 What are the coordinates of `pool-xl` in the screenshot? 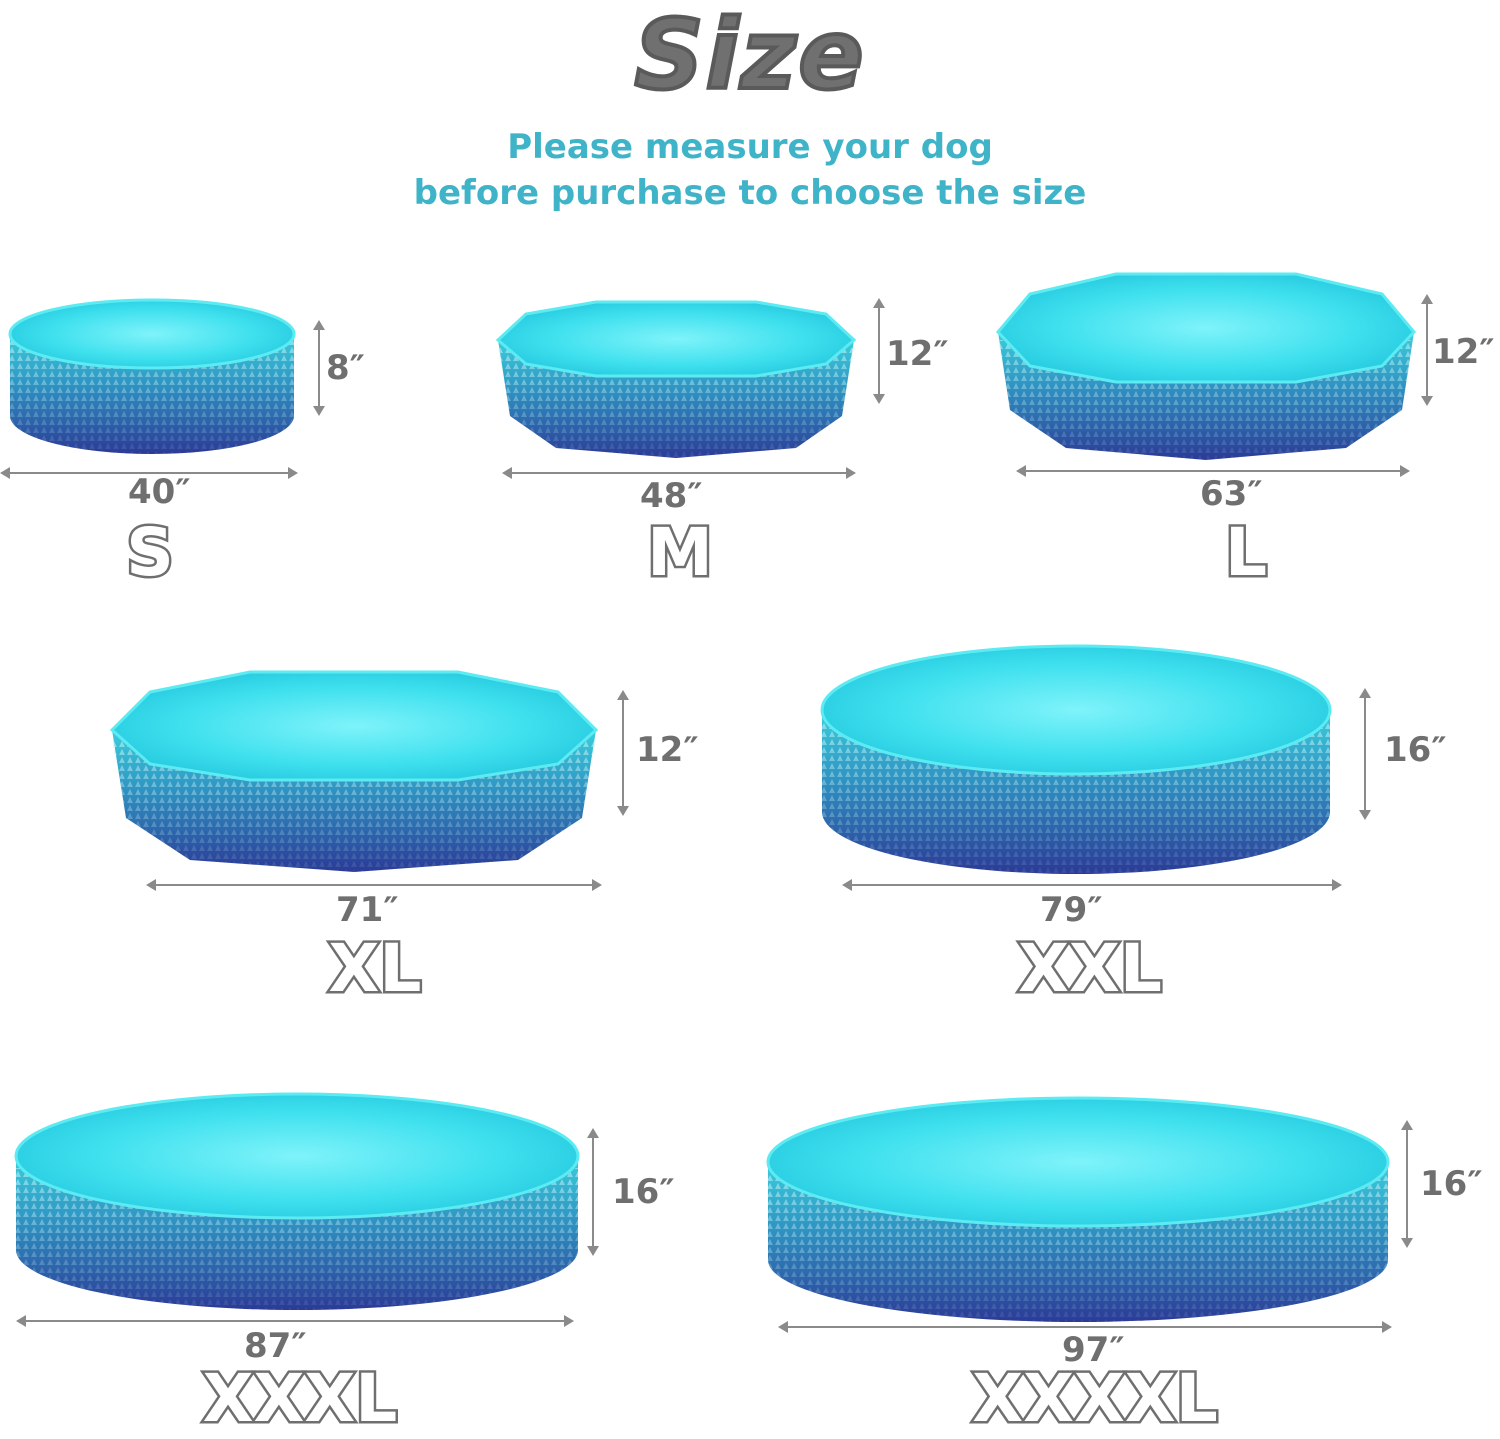 It's located at (354, 773).